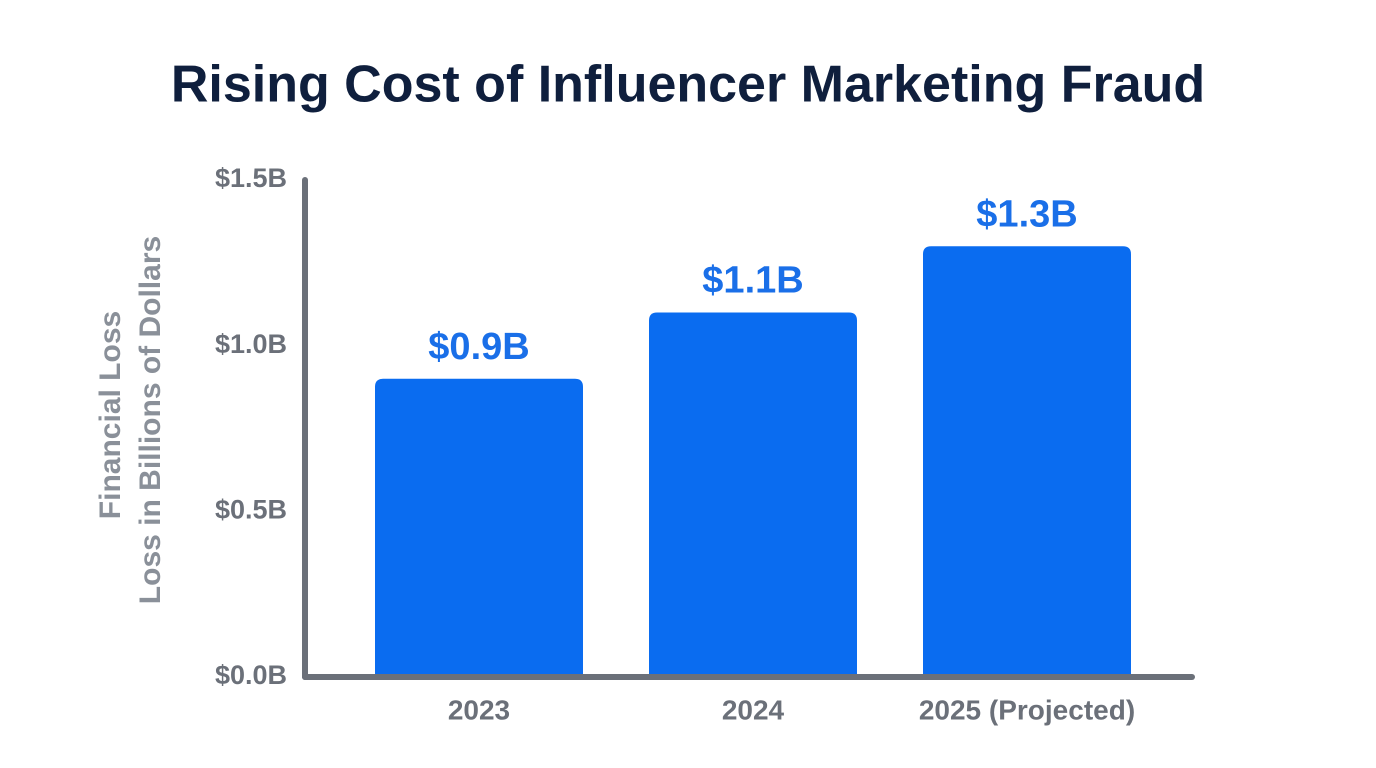 The image size is (1376, 768). I want to click on data-label: $1.1B, so click(752, 281).